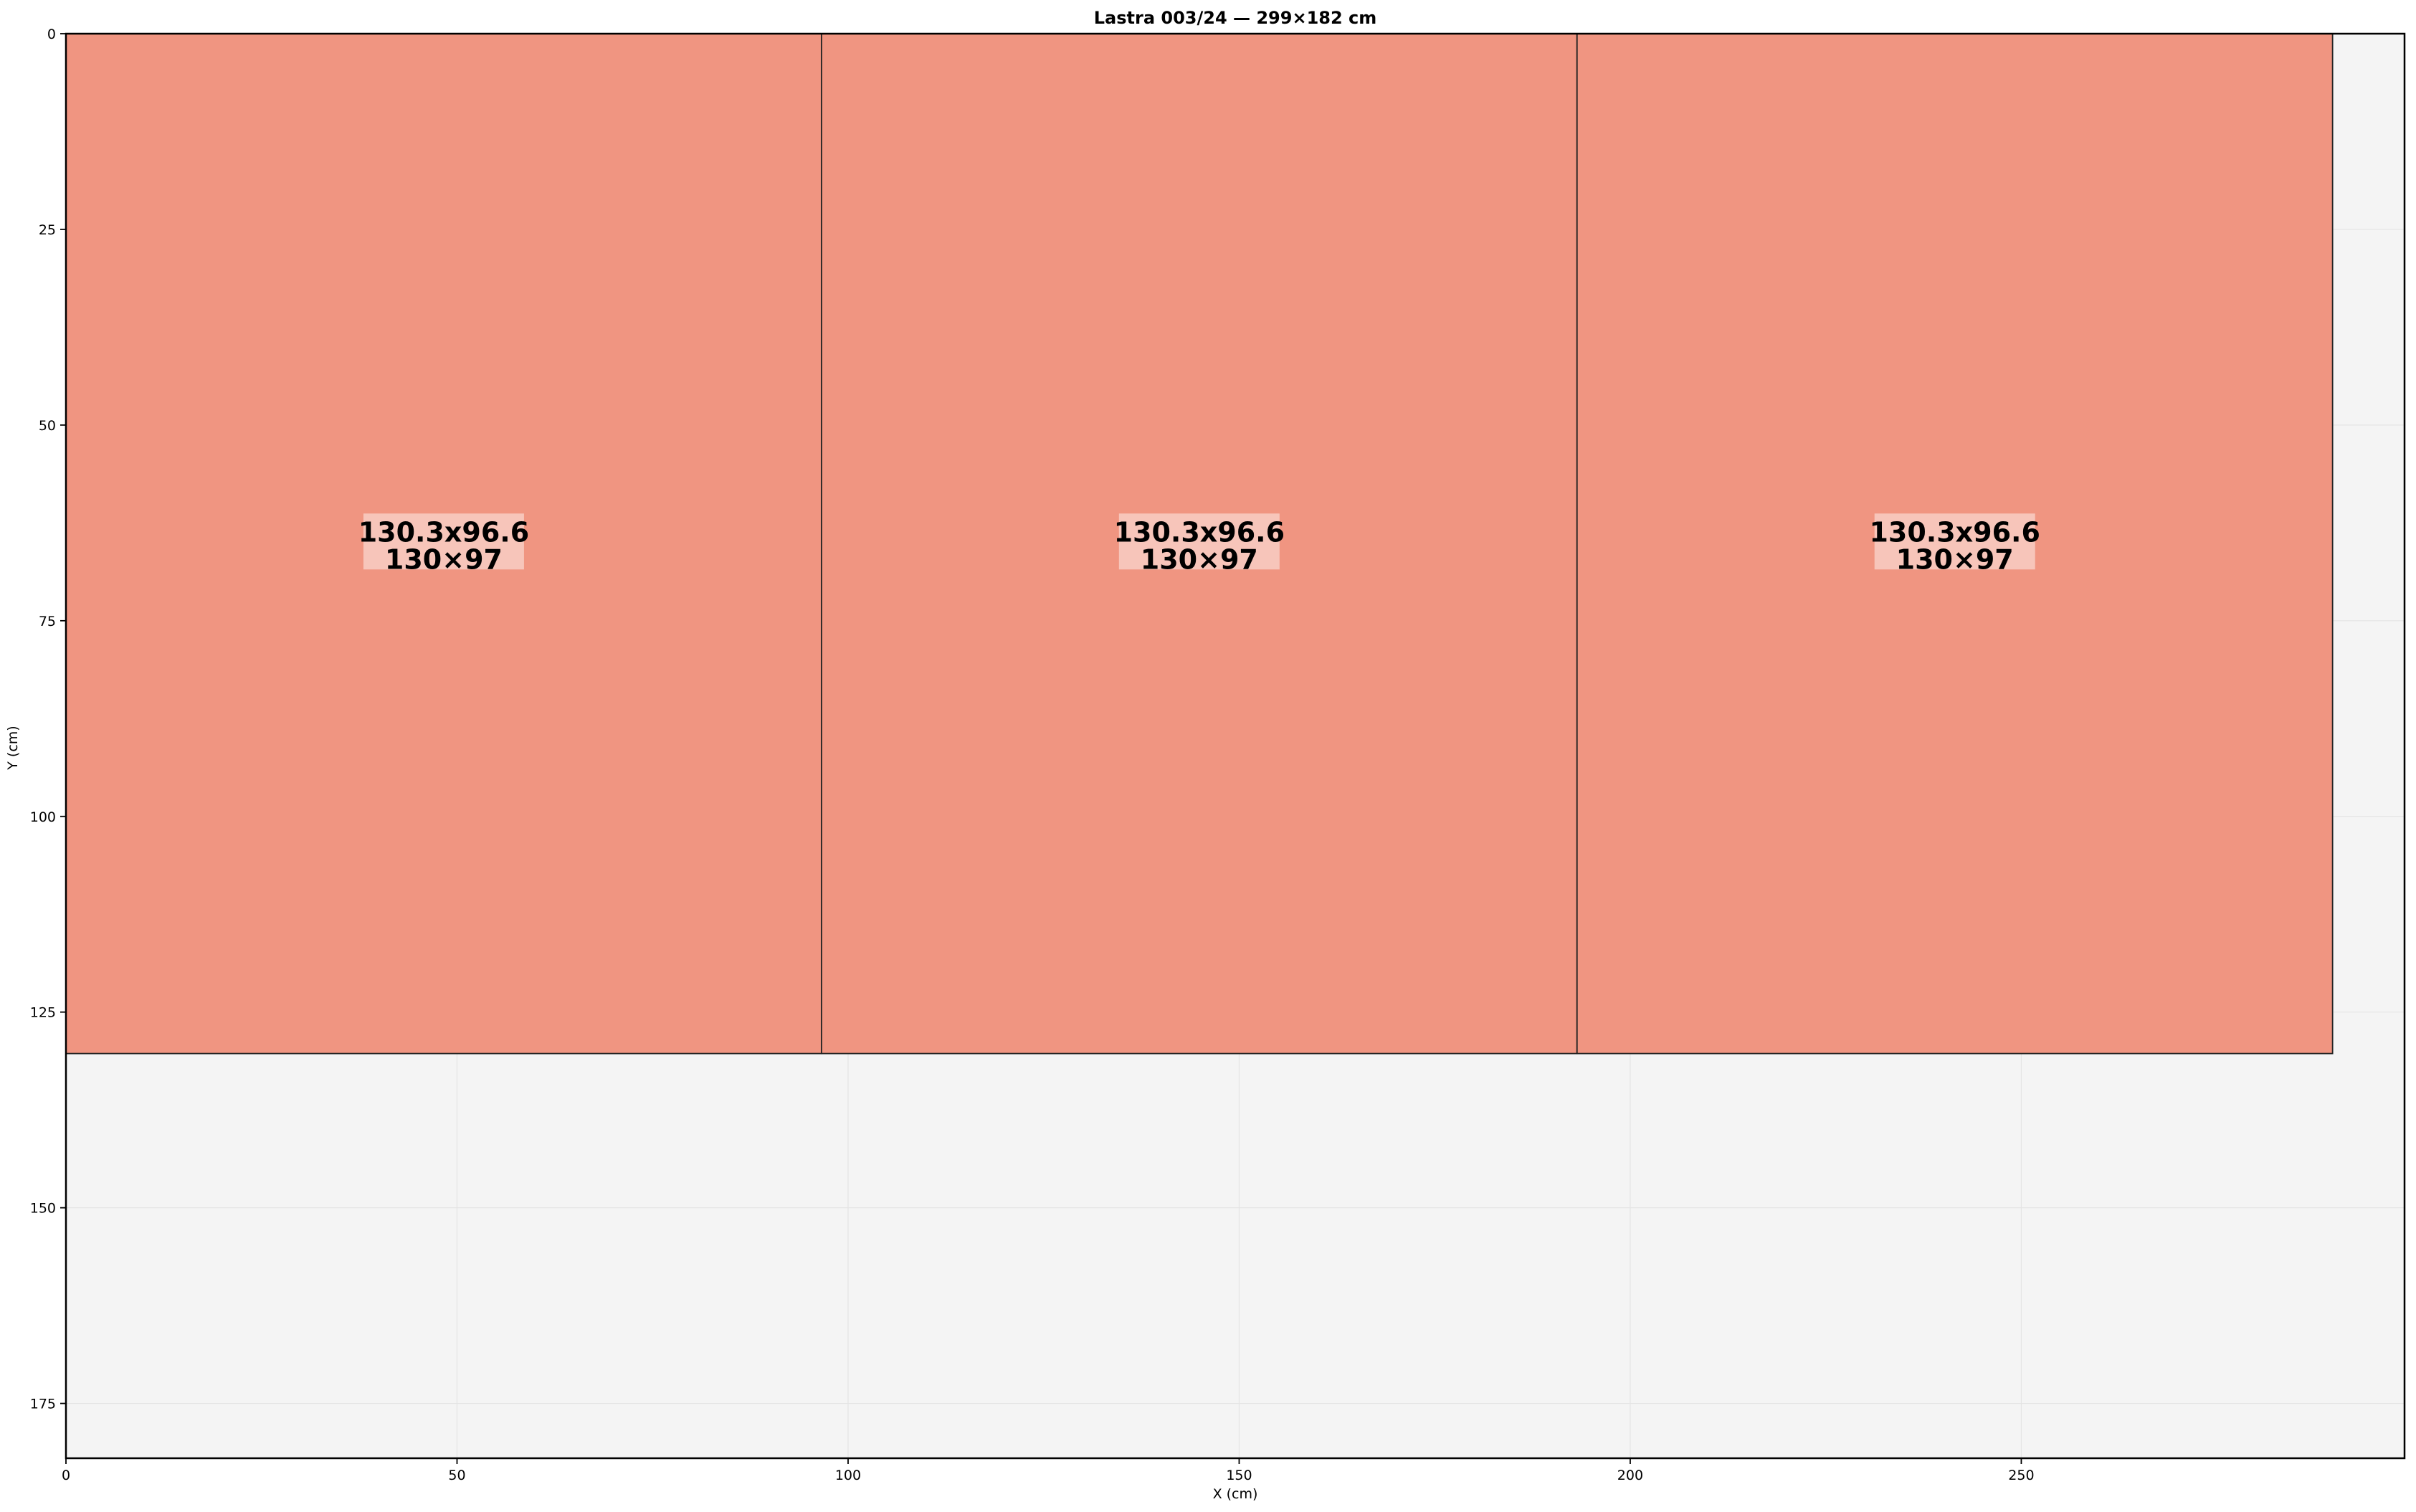  What do you see at coordinates (1239, 1475) in the screenshot?
I see `x-tick-label: 150` at bounding box center [1239, 1475].